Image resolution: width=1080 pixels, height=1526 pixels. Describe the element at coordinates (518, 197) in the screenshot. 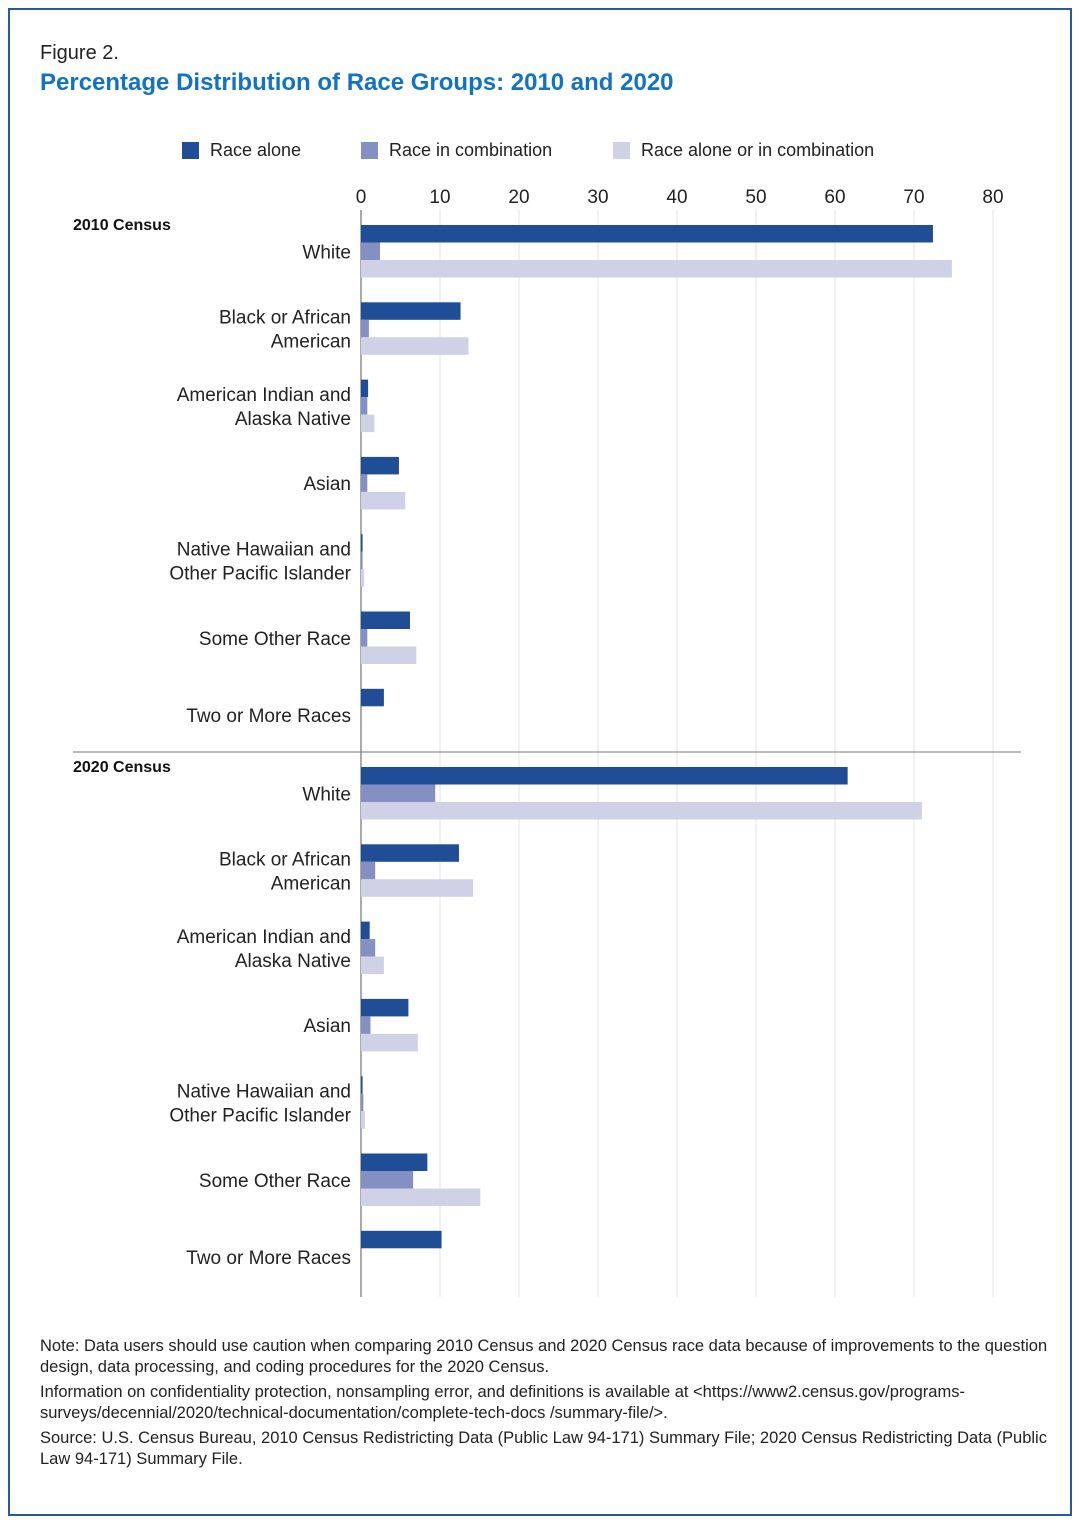

I see `x-tick-label-20: 20` at that location.